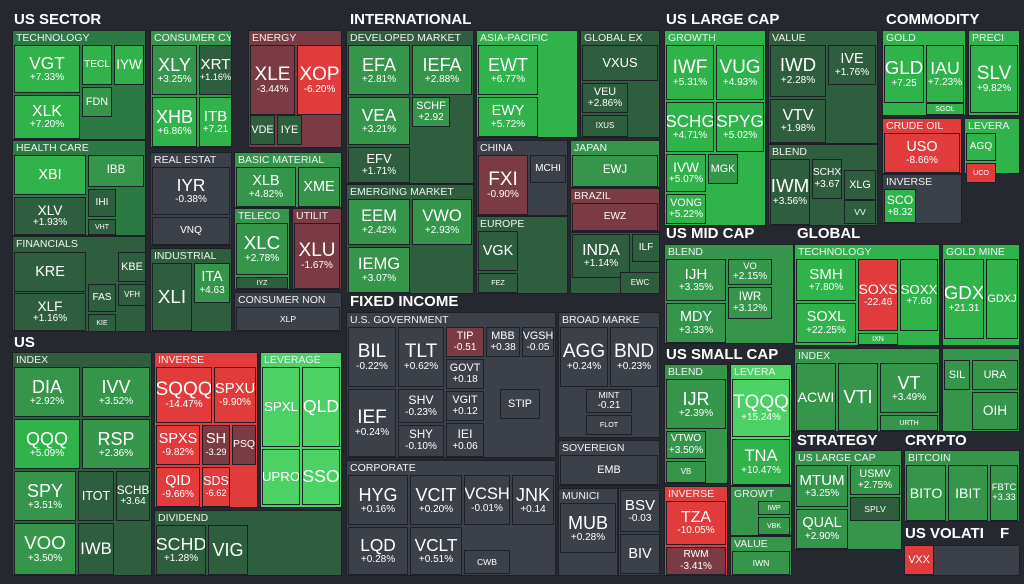 This screenshot has height=584, width=1024. What do you see at coordinates (50, 312) in the screenshot?
I see `ticker-tile: XLF +1.16%` at bounding box center [50, 312].